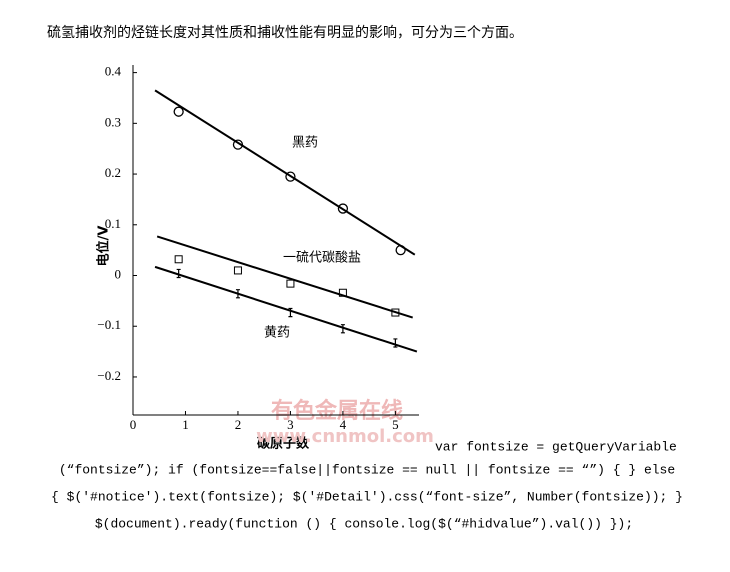 This screenshot has width=730, height=572. Describe the element at coordinates (104, 246) in the screenshot. I see `y-axis-label: 电位/V` at that location.